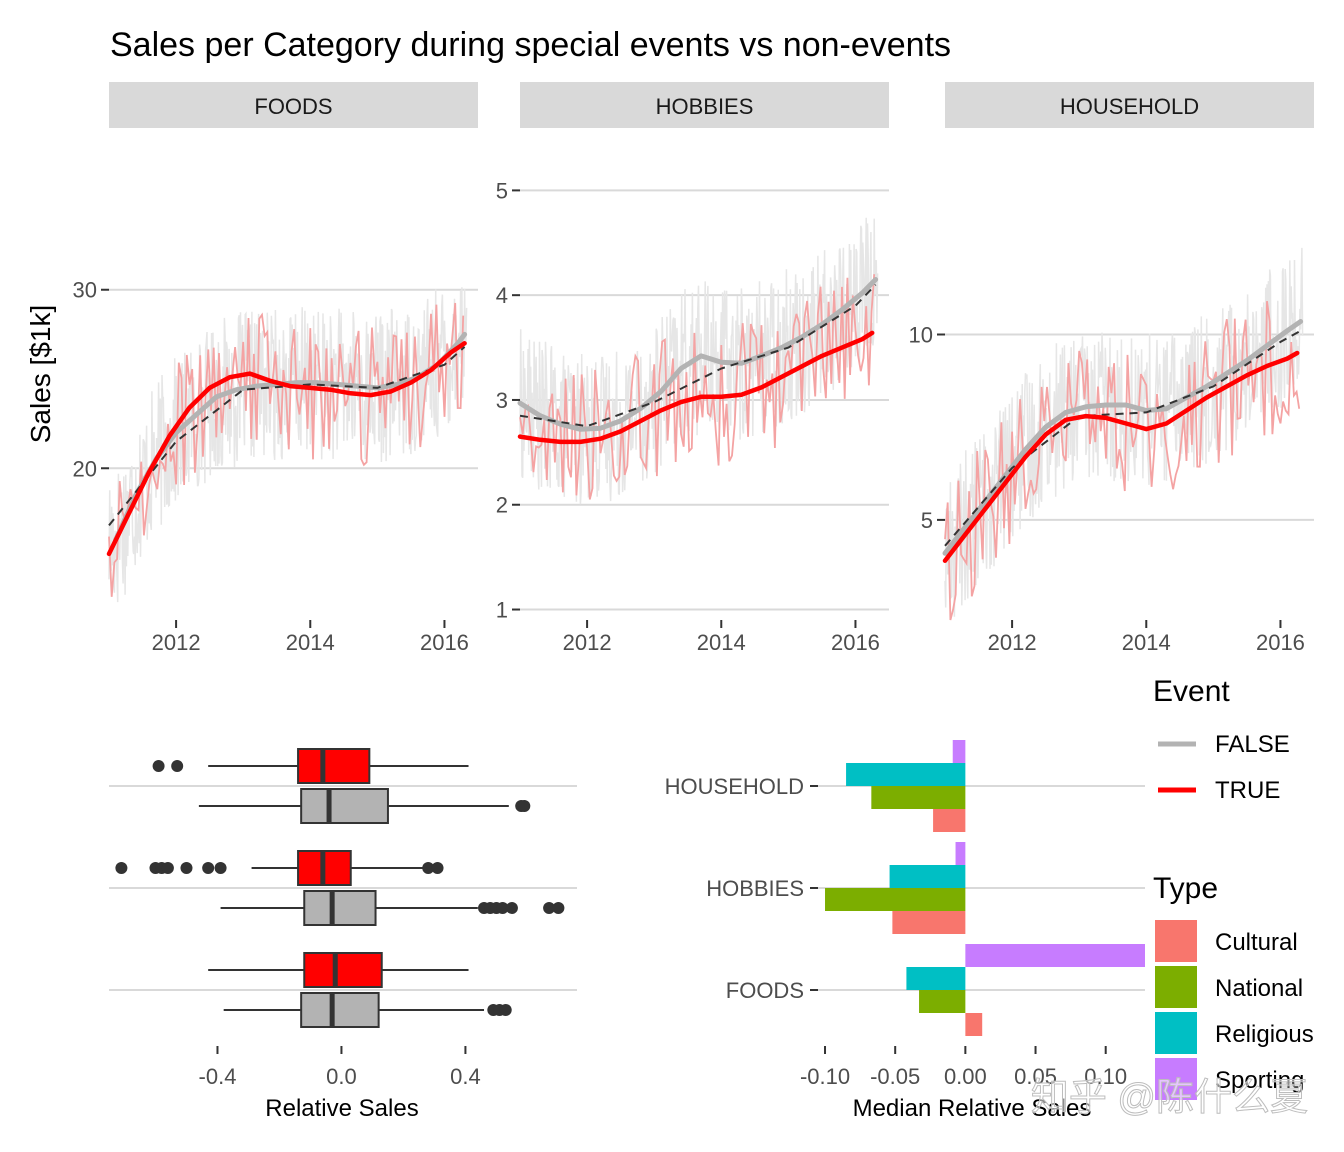 The height and width of the screenshot is (1152, 1344). I want to click on x-tick-label-household-2014: 2014, so click(1146, 642).